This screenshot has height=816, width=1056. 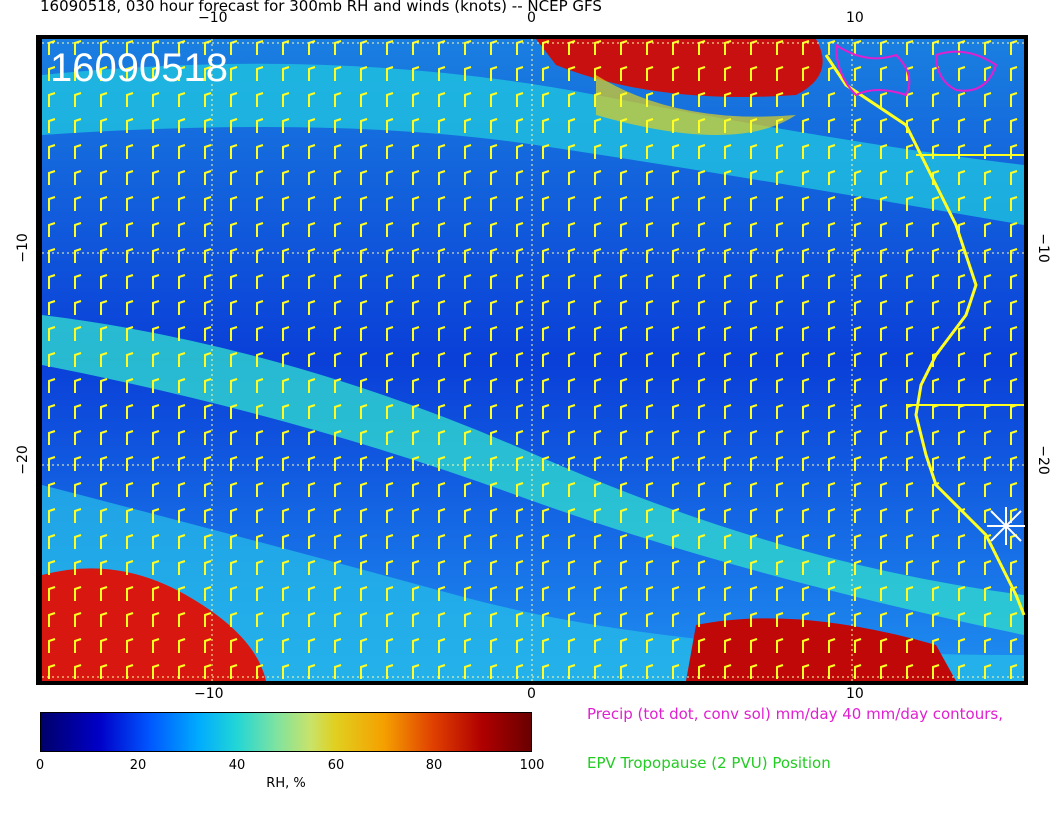 What do you see at coordinates (22, 248) in the screenshot?
I see `y-tick-left--10: −10` at bounding box center [22, 248].